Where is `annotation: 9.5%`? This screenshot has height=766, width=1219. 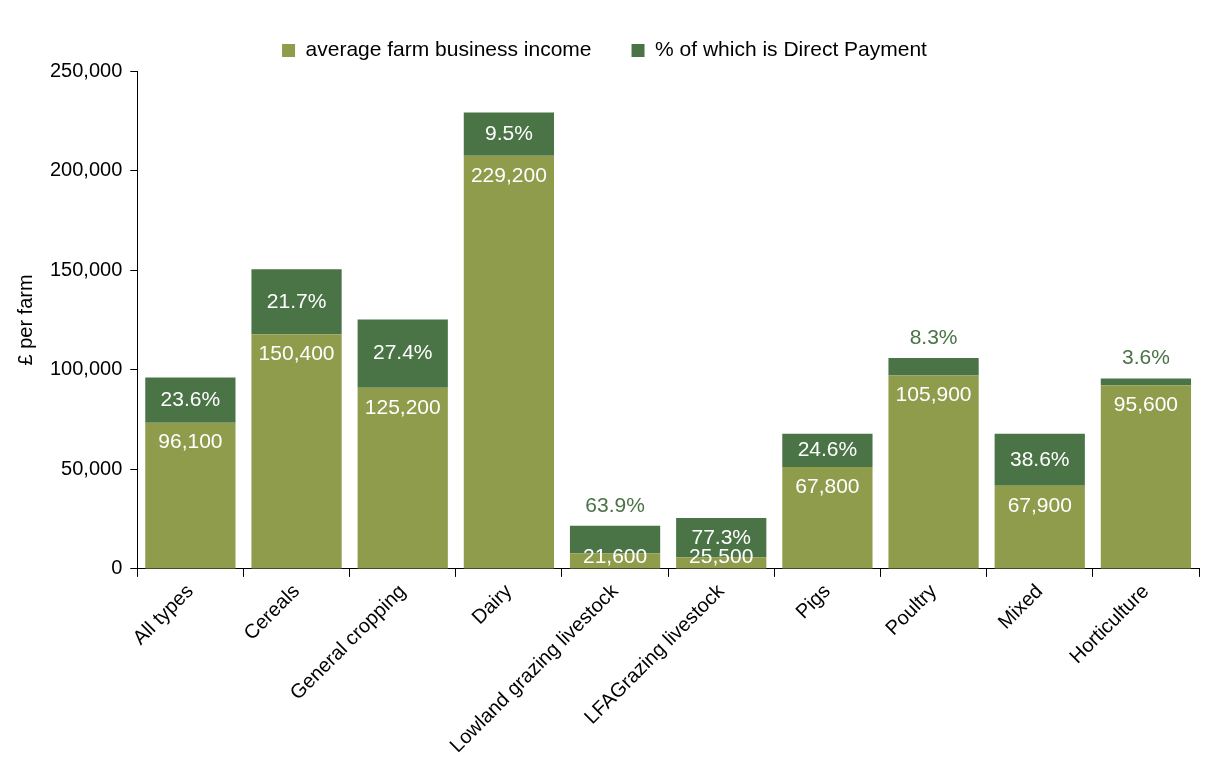 annotation: 9.5% is located at coordinates (508, 132).